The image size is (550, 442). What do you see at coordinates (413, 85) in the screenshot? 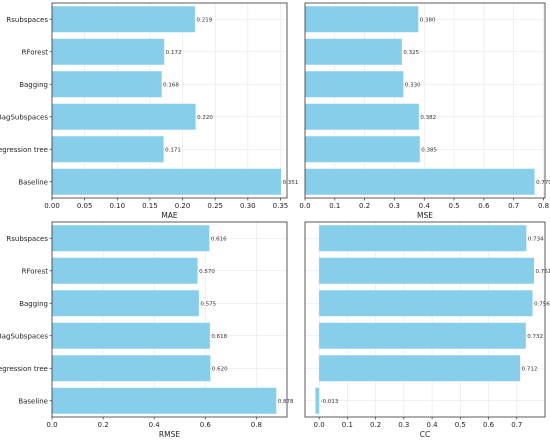
I see `value-label: 0.330` at bounding box center [413, 85].